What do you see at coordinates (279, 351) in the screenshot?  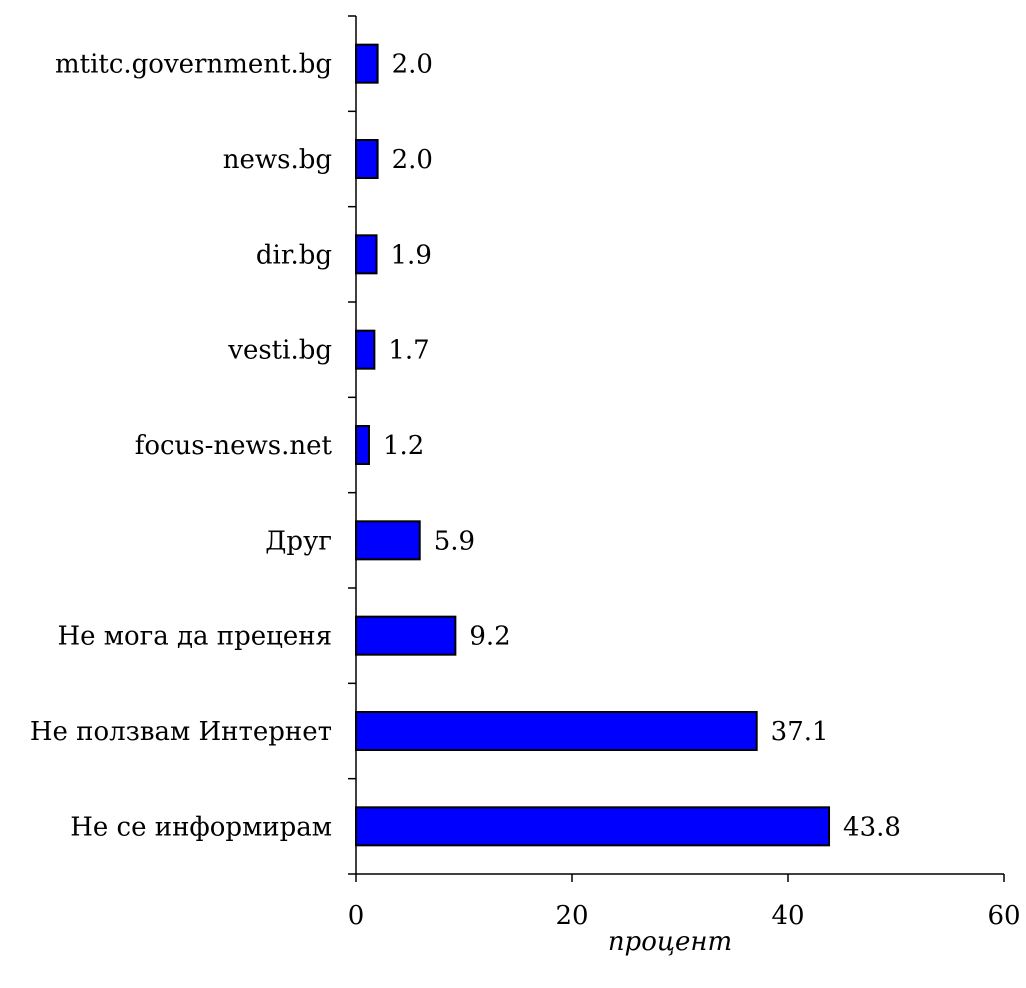 I see `category-label-3: vesti.bg` at bounding box center [279, 351].